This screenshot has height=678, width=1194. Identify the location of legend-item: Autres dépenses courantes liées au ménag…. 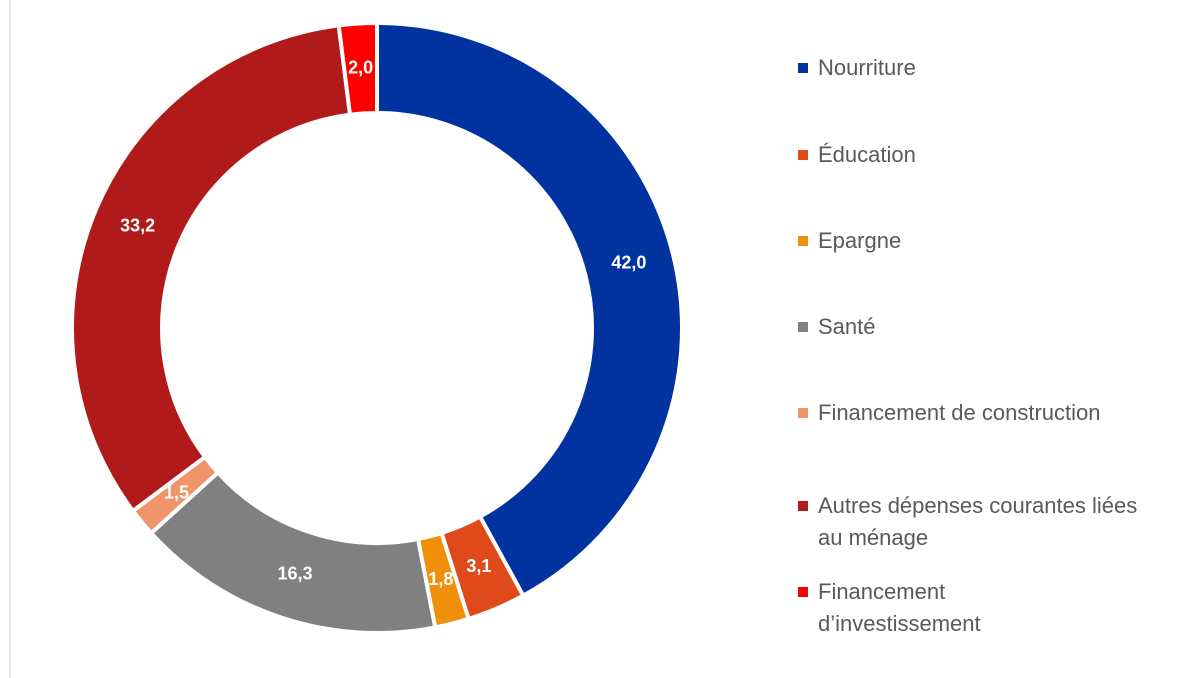
(968, 522).